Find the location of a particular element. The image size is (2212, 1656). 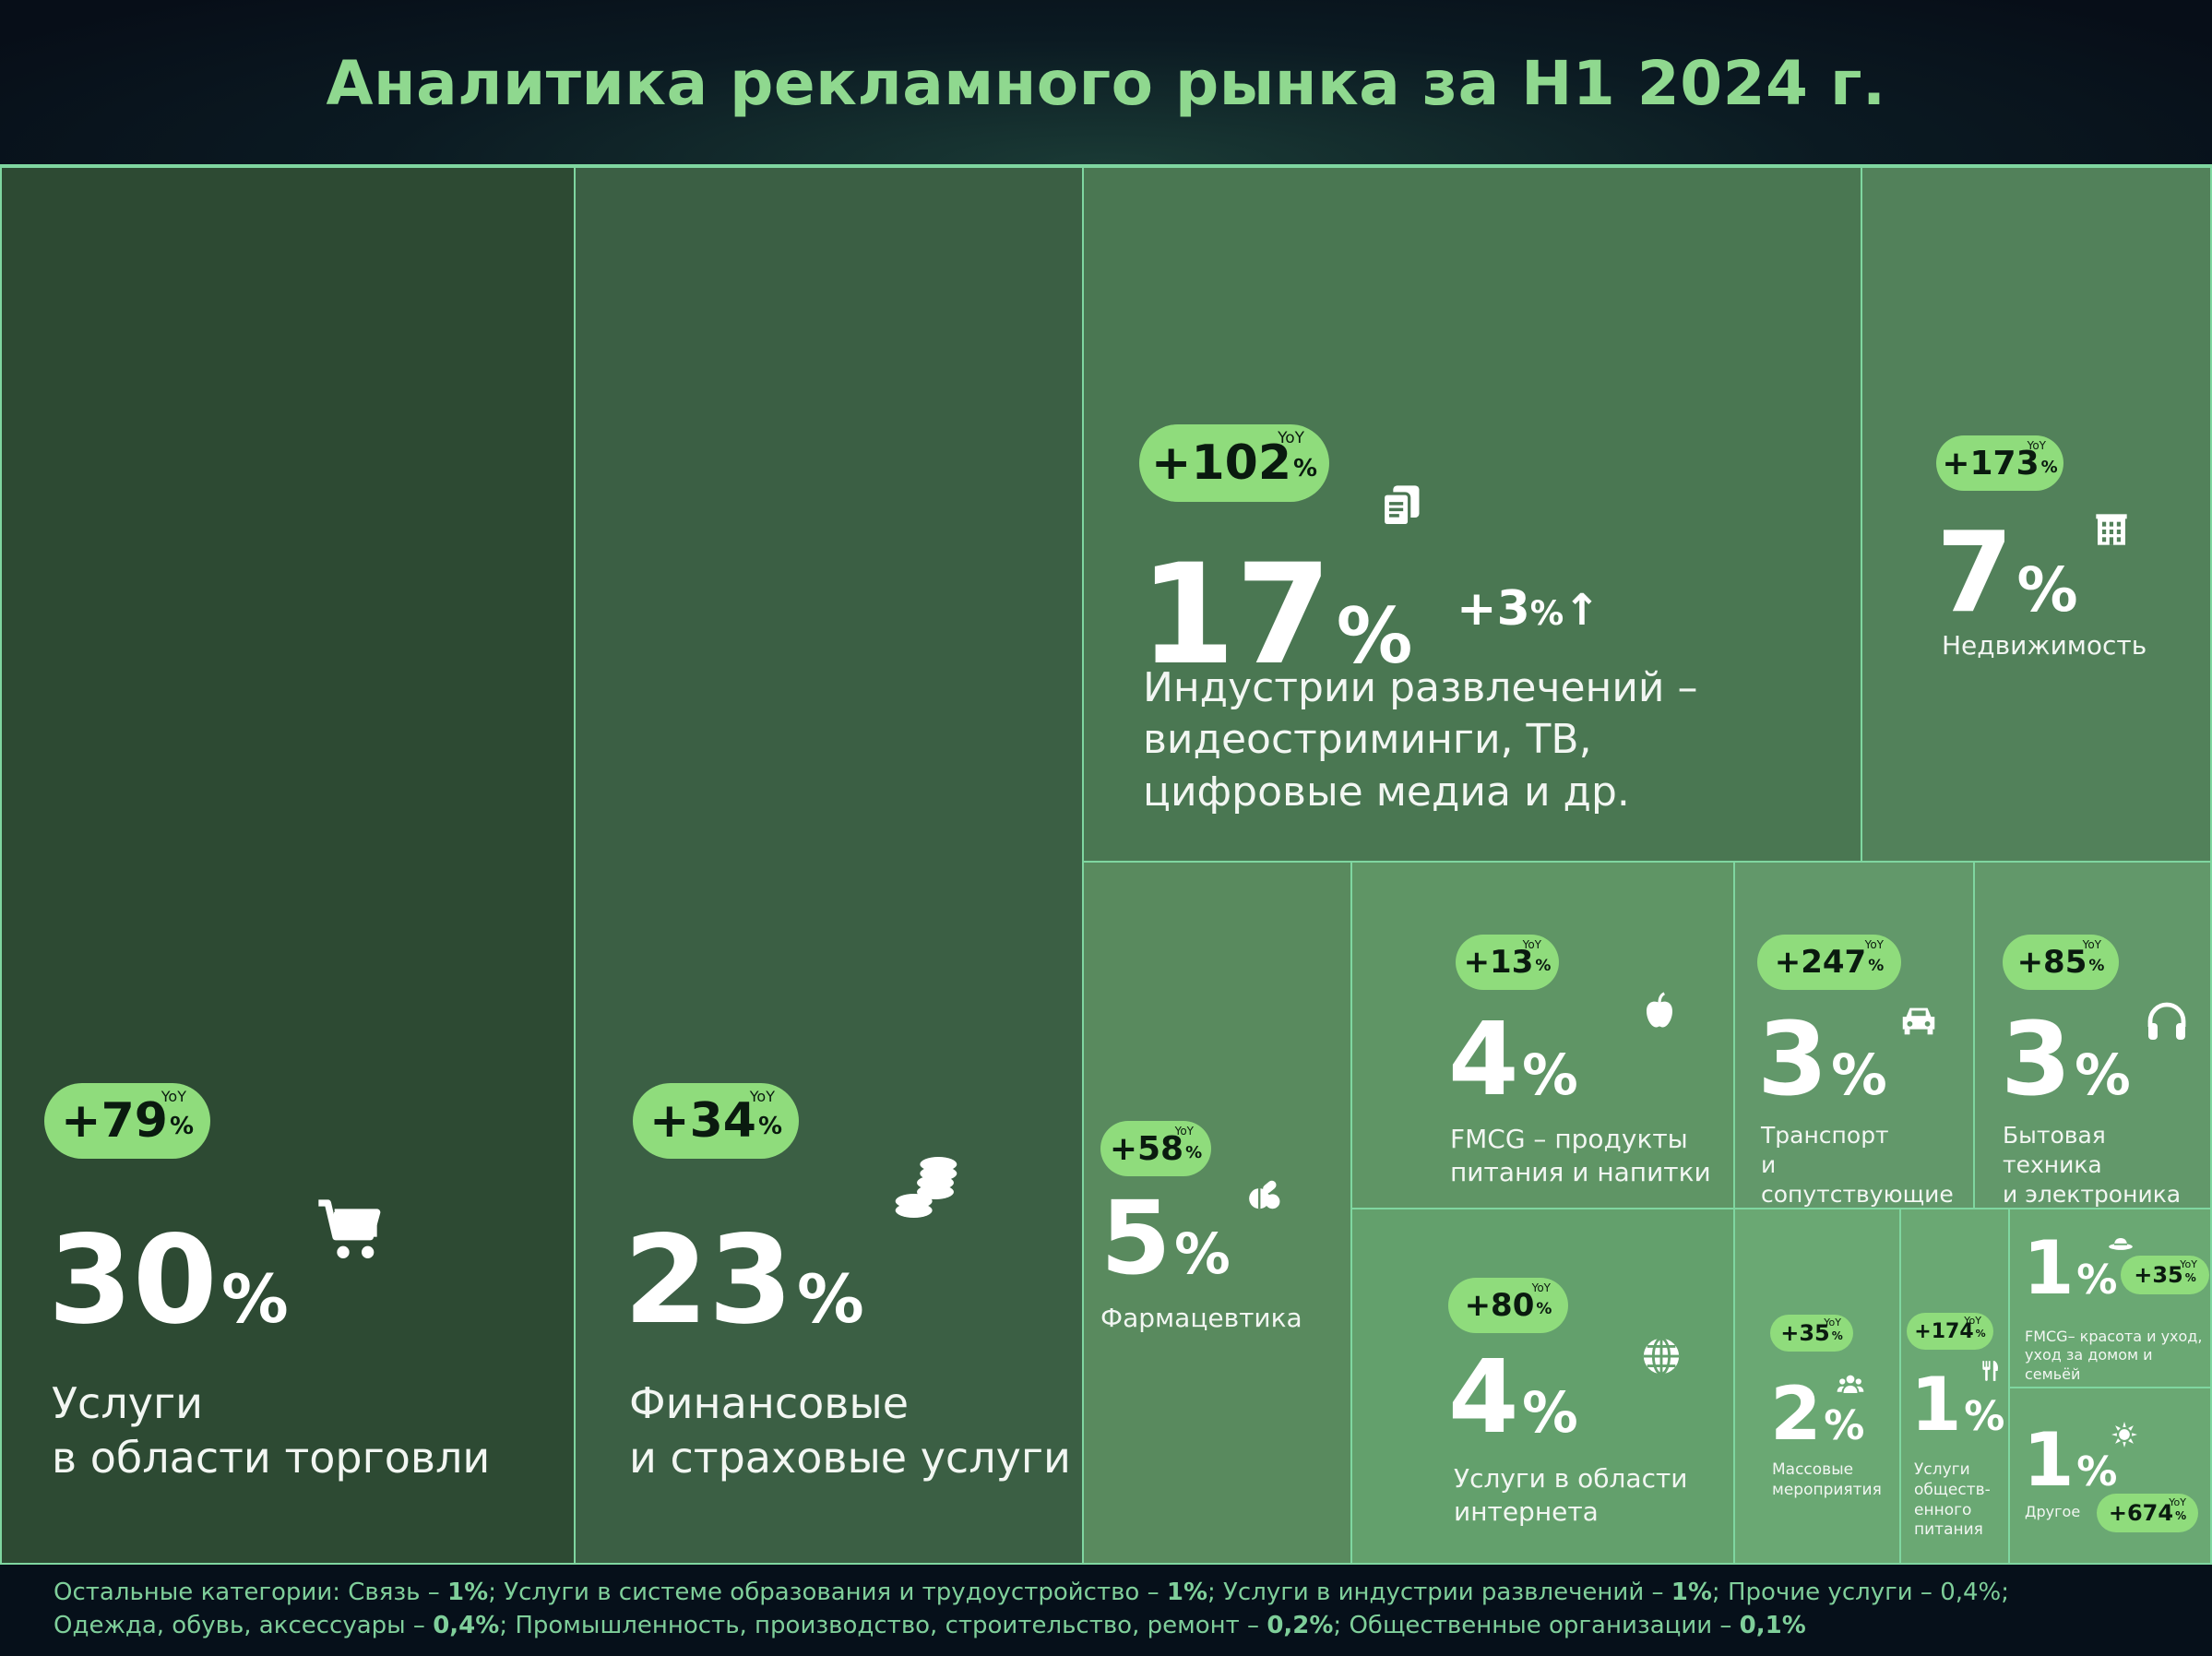

arrow-up-icon: ↑ is located at coordinates (1582, 611).